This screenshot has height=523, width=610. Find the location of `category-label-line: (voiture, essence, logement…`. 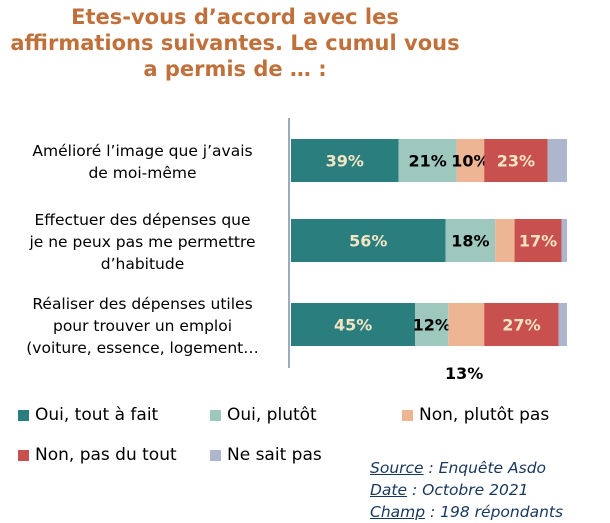

category-label-line: (voiture, essence, logement… is located at coordinates (142, 348).